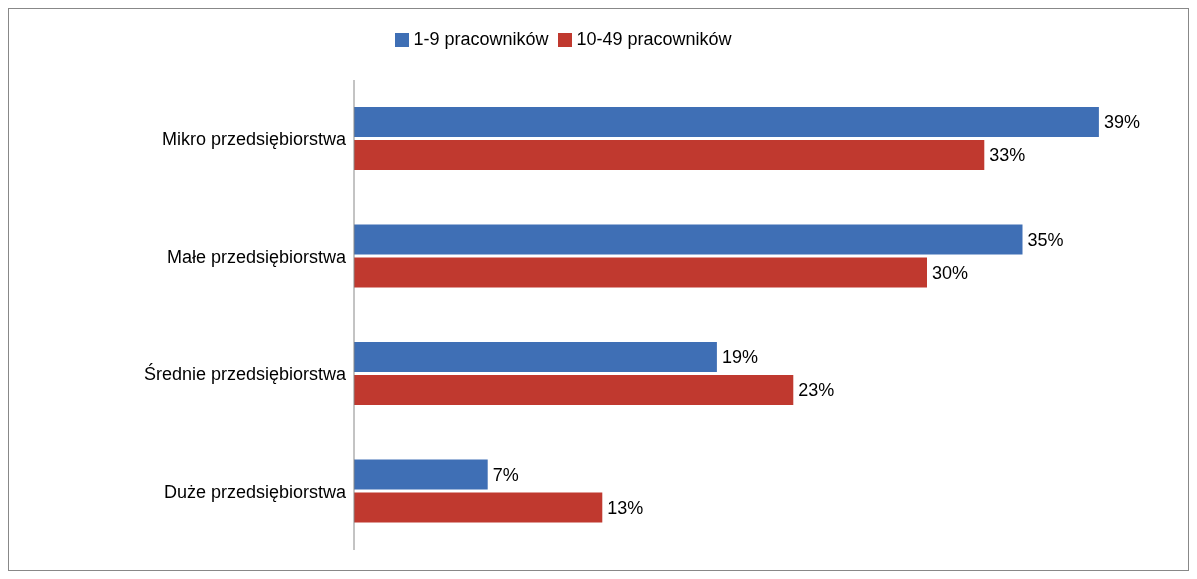  Describe the element at coordinates (254, 139) in the screenshot. I see `y-tick-label: Mikro przedsiębiorstwa` at that location.